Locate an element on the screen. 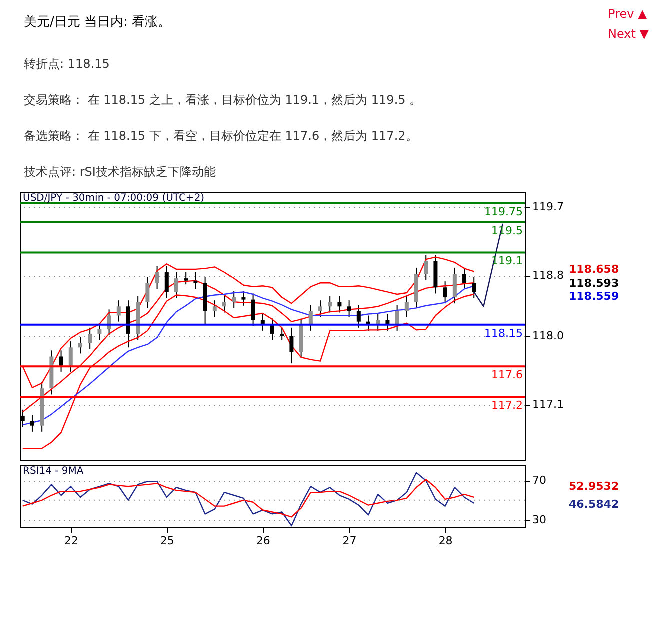 This screenshot has width=671, height=618. line-series is located at coordinates (248, 498).